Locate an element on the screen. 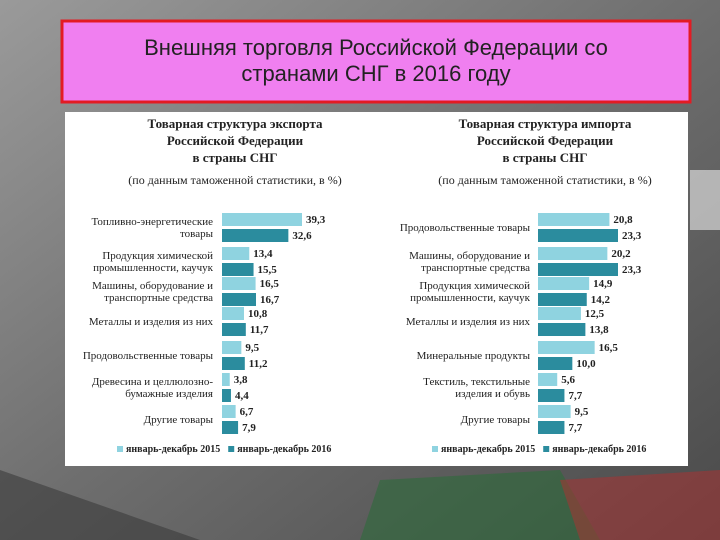 The image size is (720, 540). value-label: 11,7 is located at coordinates (259, 330).